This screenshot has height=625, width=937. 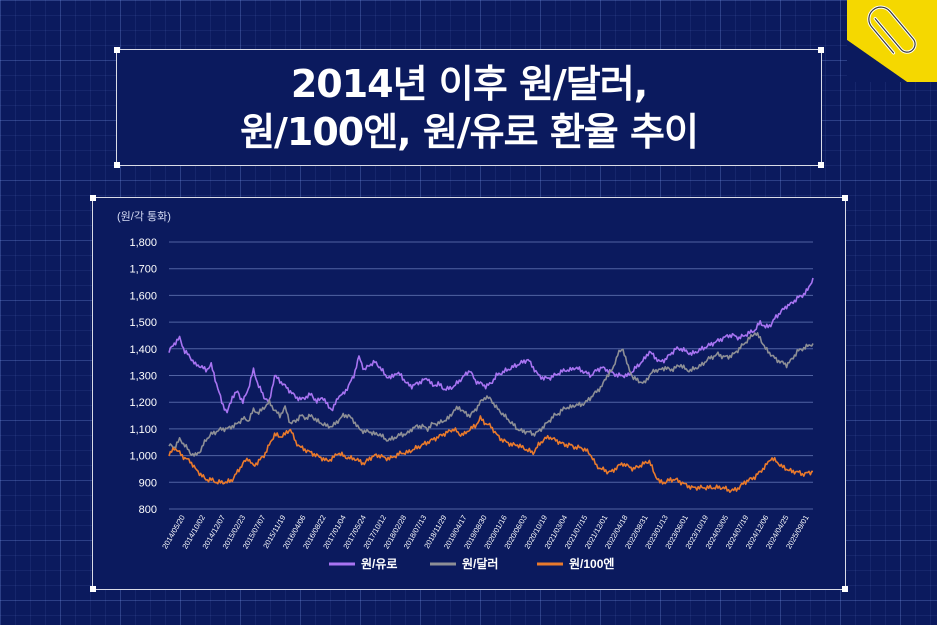 What do you see at coordinates (148, 483) in the screenshot?
I see `y-tick-label: 900` at bounding box center [148, 483].